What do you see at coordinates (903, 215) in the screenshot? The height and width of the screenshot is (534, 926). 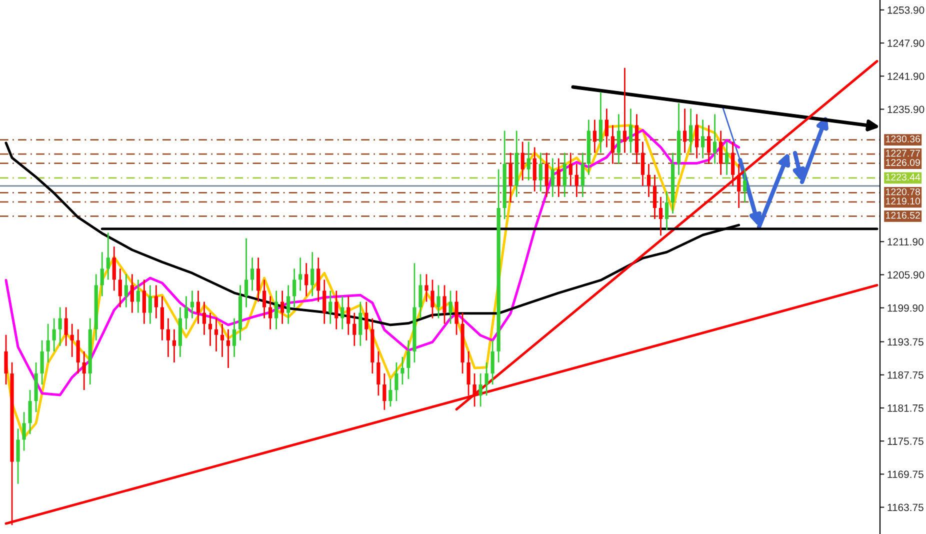 I see `ref-line-label: 1216.52` at bounding box center [903, 215].